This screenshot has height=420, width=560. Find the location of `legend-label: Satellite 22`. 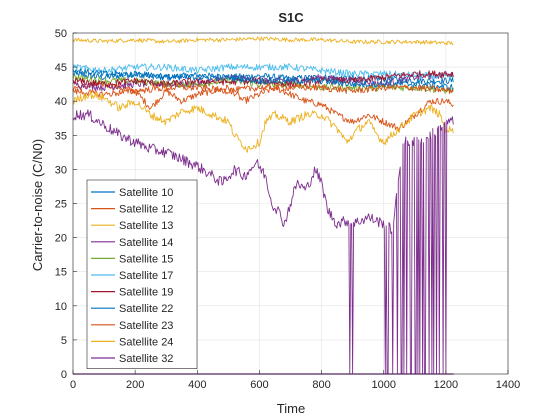

legend-label: Satellite 22 is located at coordinates (146, 309).